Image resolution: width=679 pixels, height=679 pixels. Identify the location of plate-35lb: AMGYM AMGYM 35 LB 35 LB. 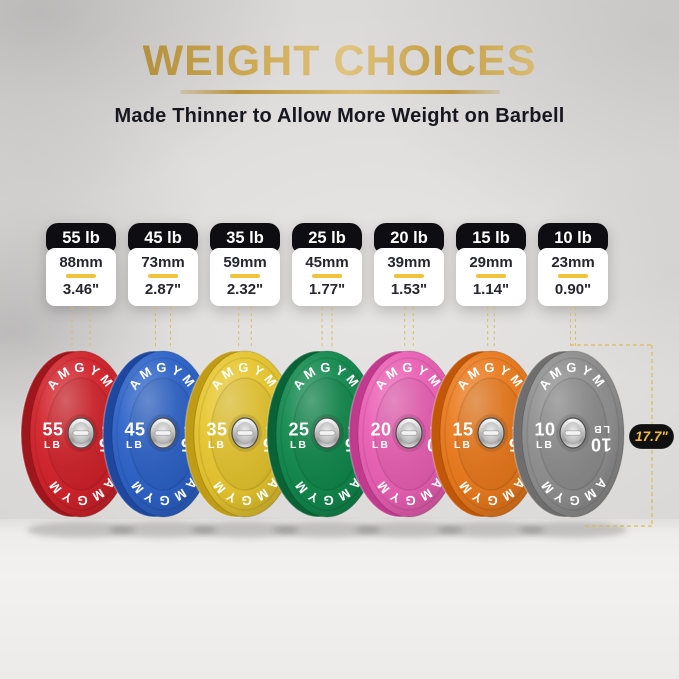
(240, 434).